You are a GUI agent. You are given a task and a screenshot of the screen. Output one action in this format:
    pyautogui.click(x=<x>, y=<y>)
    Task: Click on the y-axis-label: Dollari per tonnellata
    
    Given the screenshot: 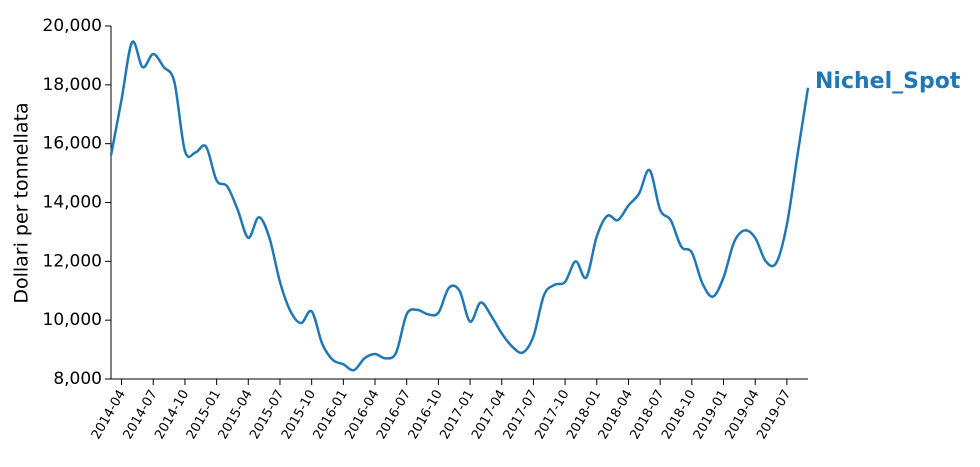 What is the action you would take?
    pyautogui.click(x=22, y=202)
    